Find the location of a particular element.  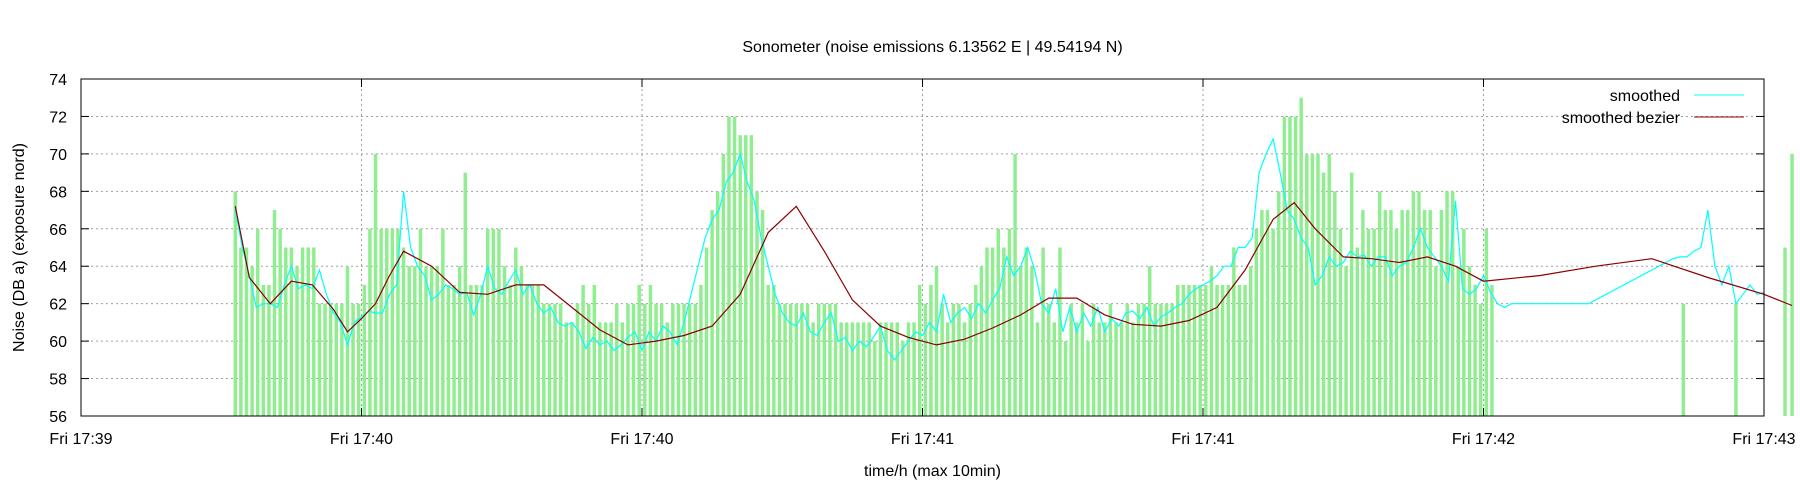

y-tick-label: 66 is located at coordinates (58, 230).